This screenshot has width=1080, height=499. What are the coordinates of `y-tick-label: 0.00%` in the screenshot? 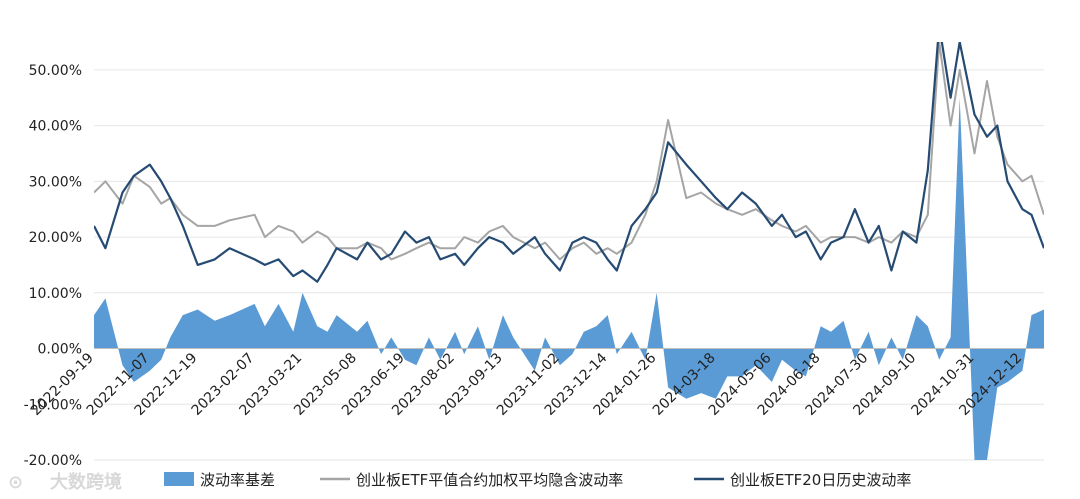 It's located at (60, 350).